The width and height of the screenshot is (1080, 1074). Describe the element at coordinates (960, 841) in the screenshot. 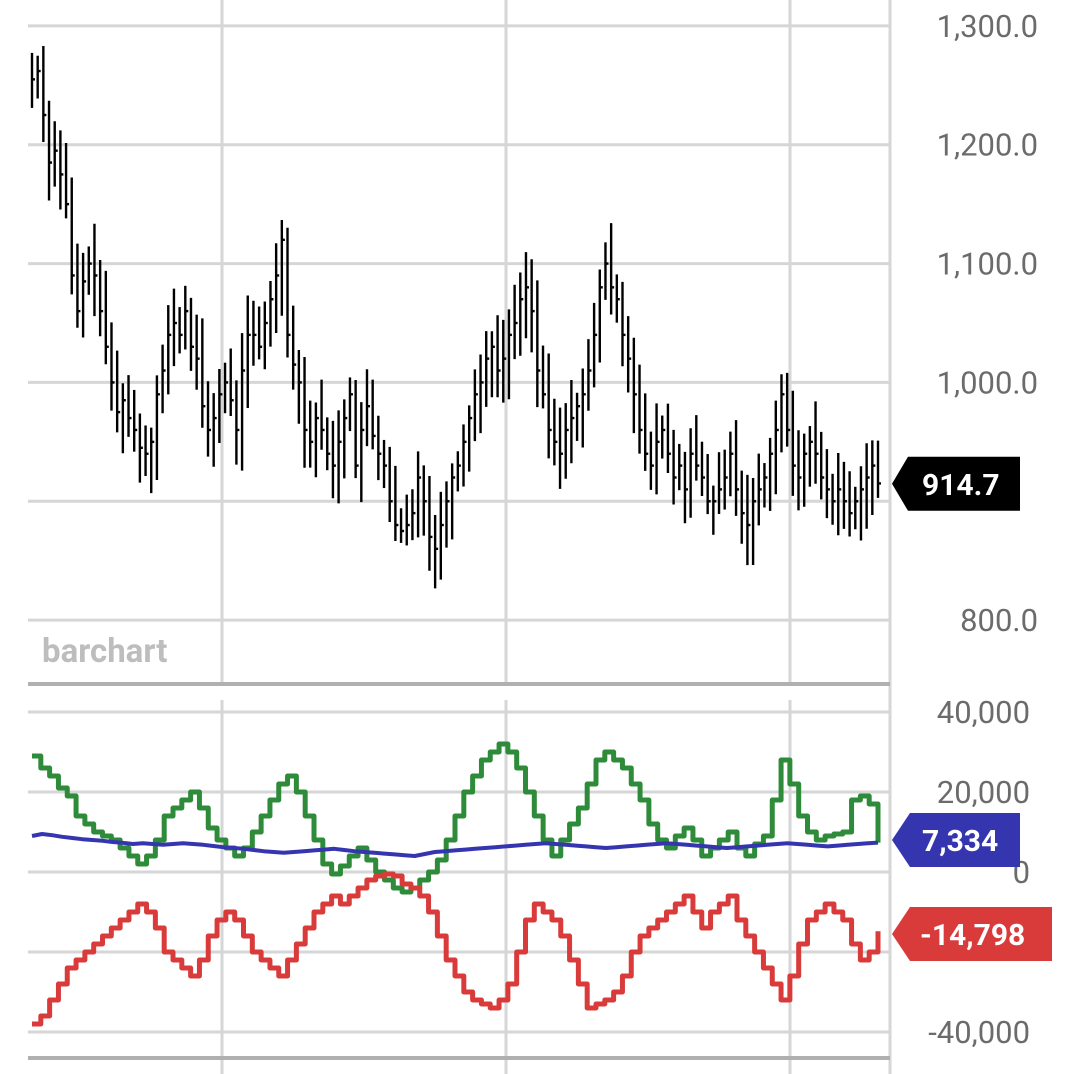

I see `blue-series-badge-label: 7,334` at that location.